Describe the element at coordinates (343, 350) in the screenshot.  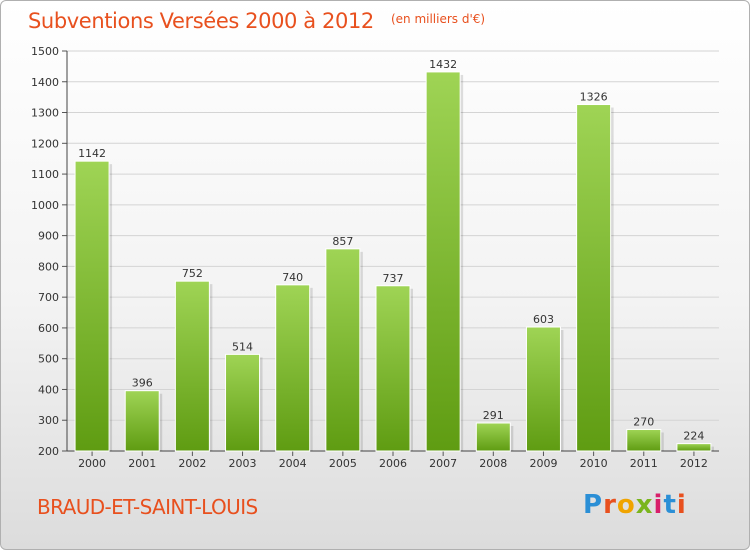
I see `bar-2005` at that location.